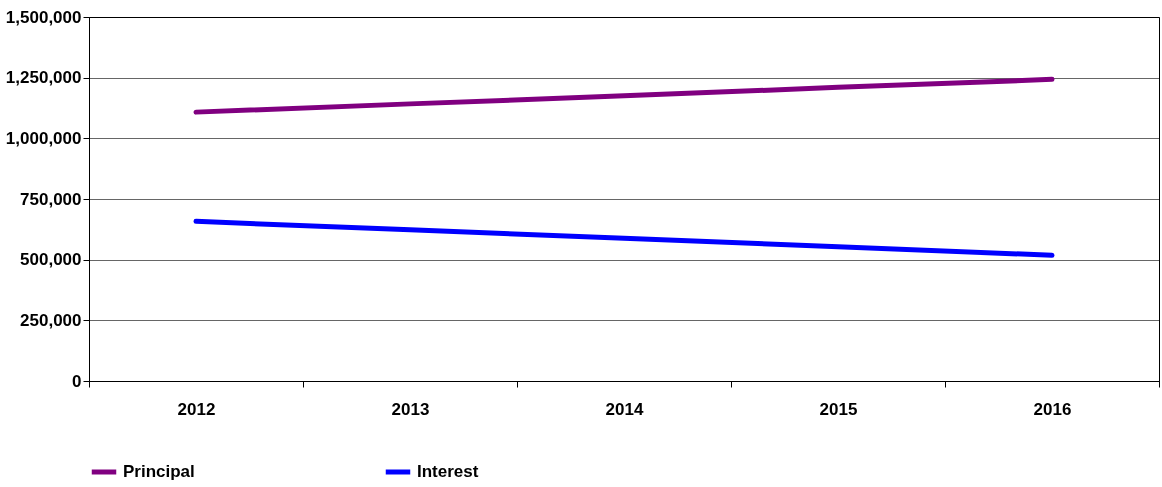 The height and width of the screenshot is (487, 1162). What do you see at coordinates (410, 409) in the screenshot?
I see `x-tick-label: 2013` at bounding box center [410, 409].